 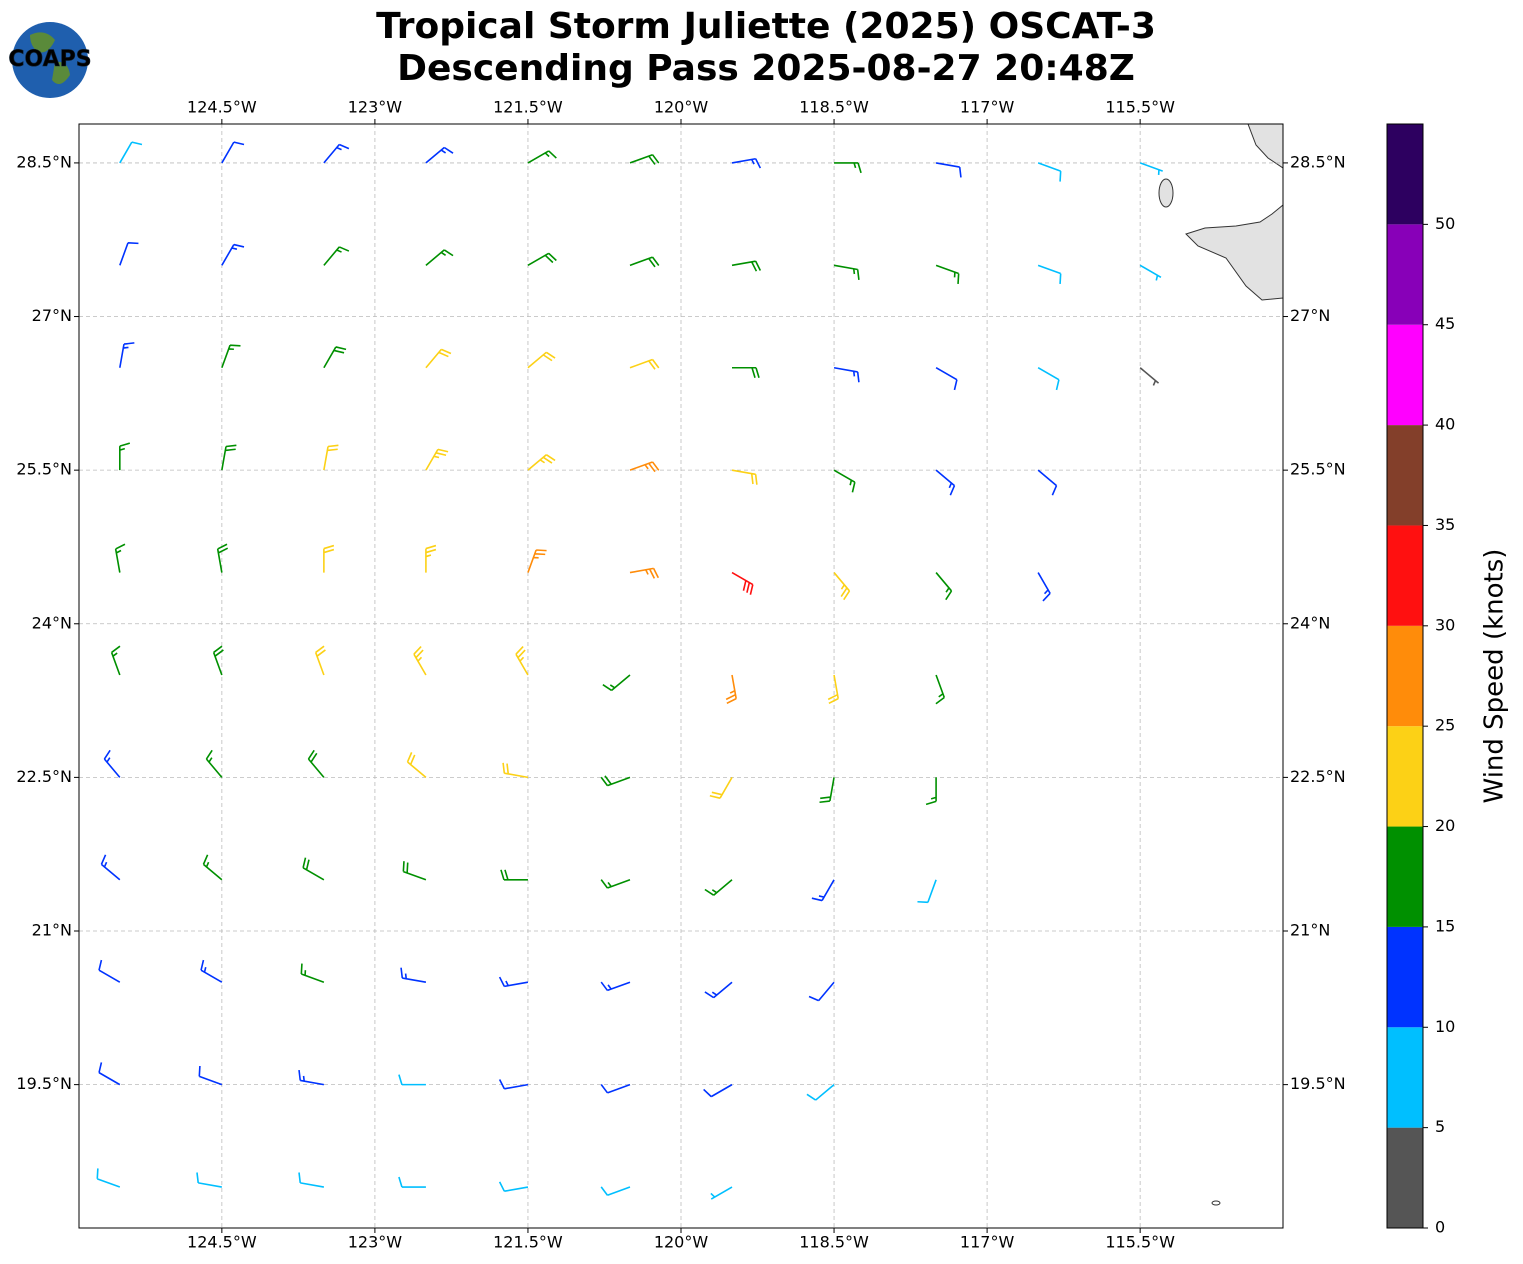 I want to click on y-tick-label: 22.5°N, so click(x=1318, y=776).